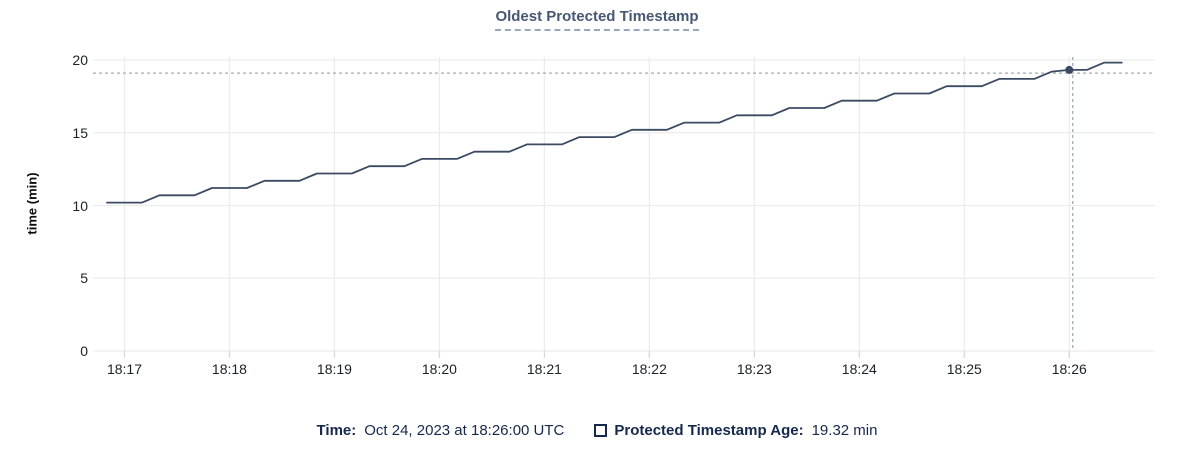  I want to click on legend-series-value: 19.32 min, so click(844, 430).